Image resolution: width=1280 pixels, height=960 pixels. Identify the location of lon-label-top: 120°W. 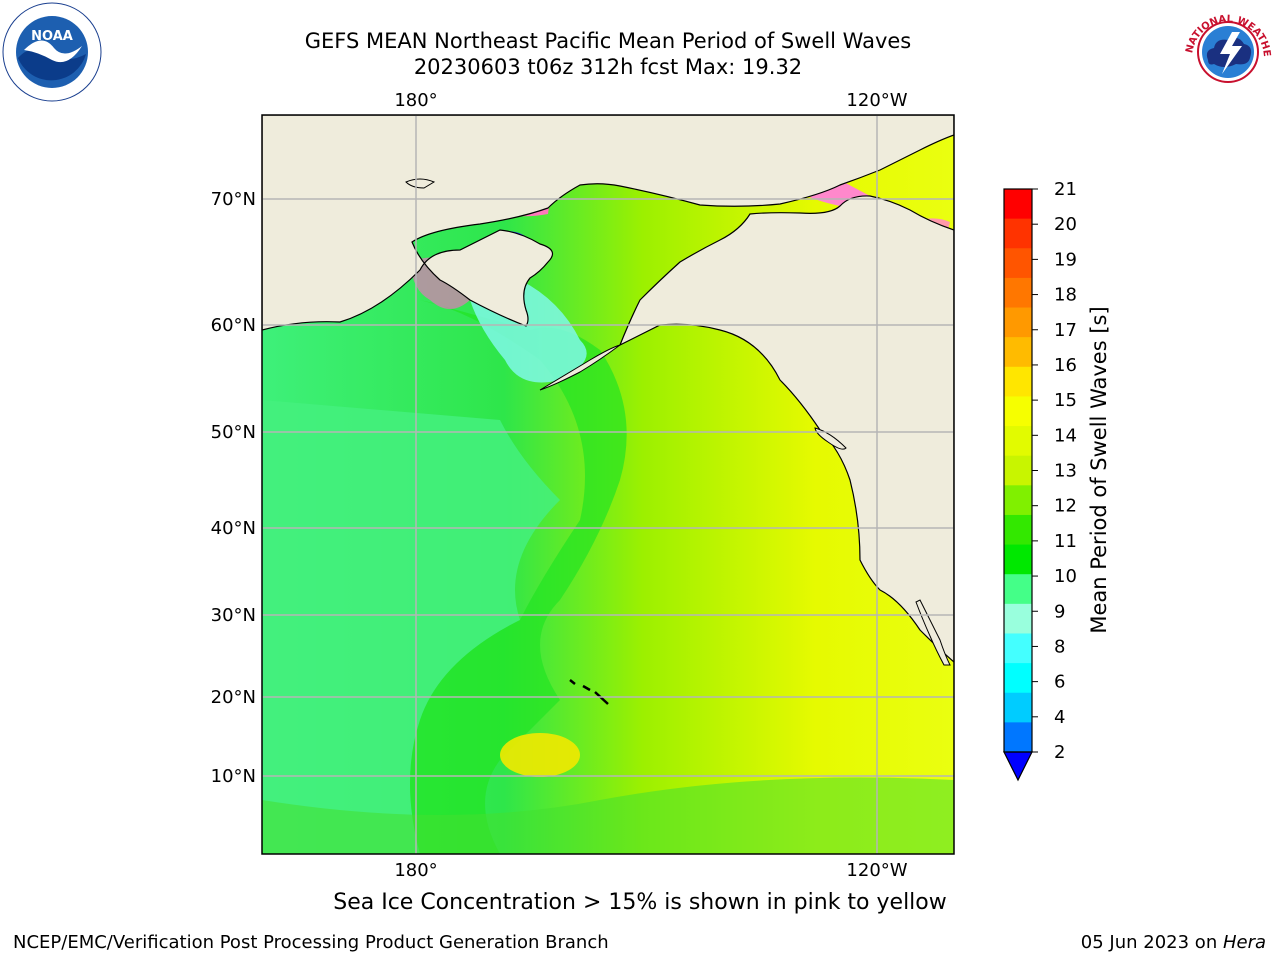
(876, 100).